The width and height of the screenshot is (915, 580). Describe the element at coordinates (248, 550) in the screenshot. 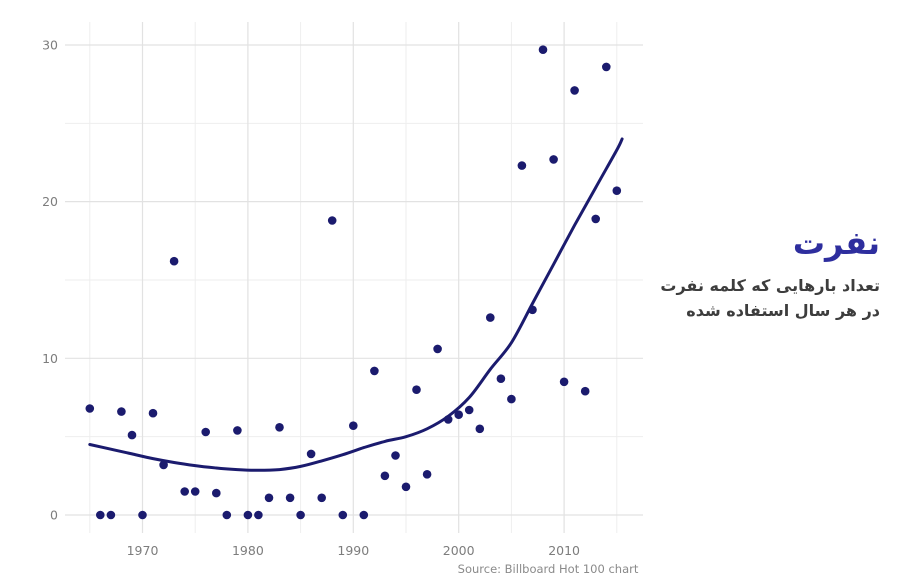

I see `x-tick-label: 1980` at that location.